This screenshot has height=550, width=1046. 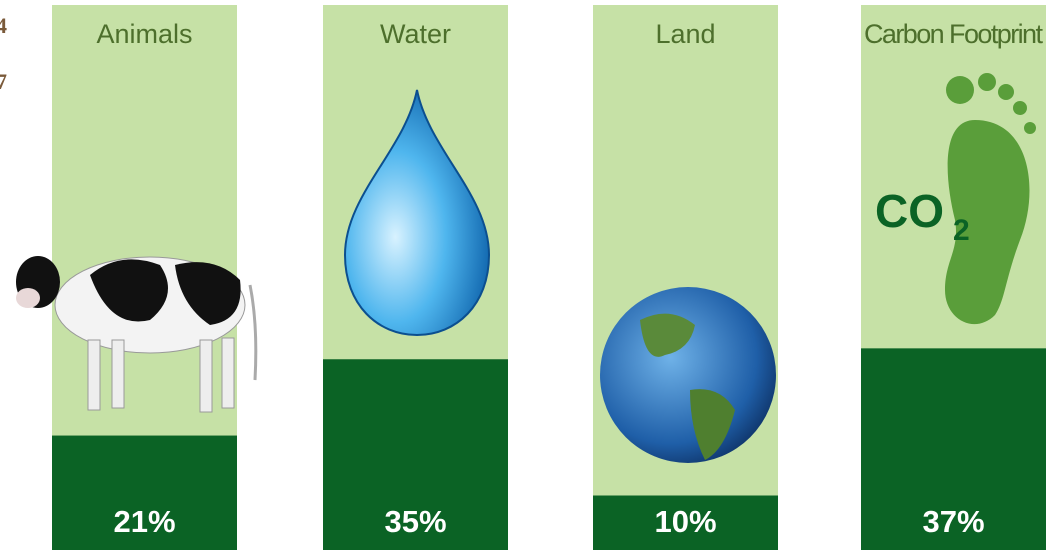 What do you see at coordinates (144, 521) in the screenshot?
I see `value-label: 21%` at bounding box center [144, 521].